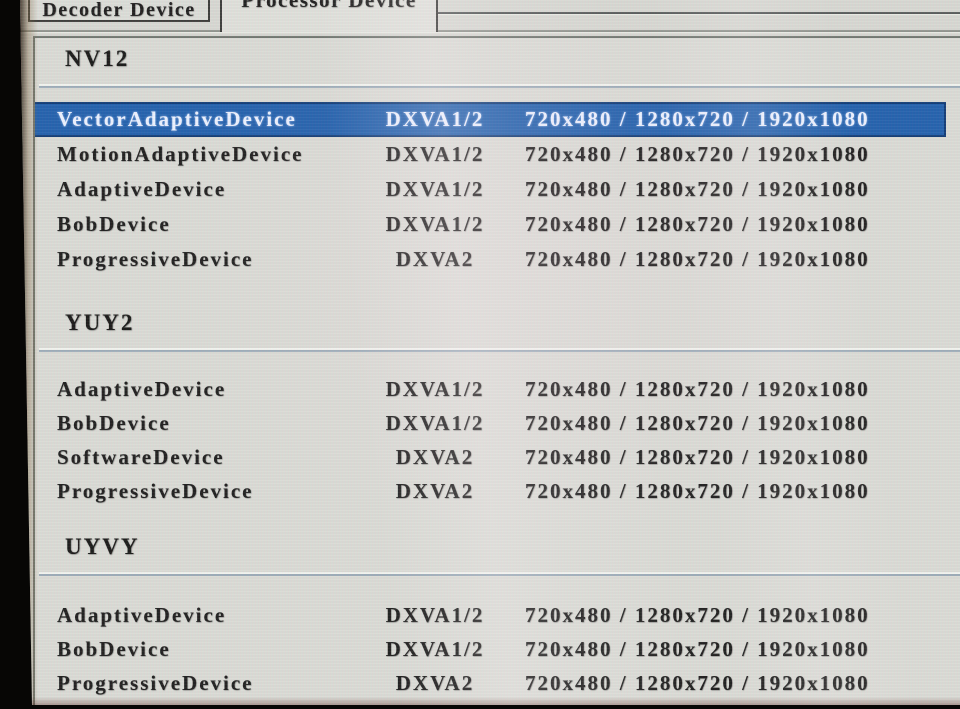 The height and width of the screenshot is (709, 960). Describe the element at coordinates (100, 322) in the screenshot. I see `format-header-yuy2: YUY2` at that location.